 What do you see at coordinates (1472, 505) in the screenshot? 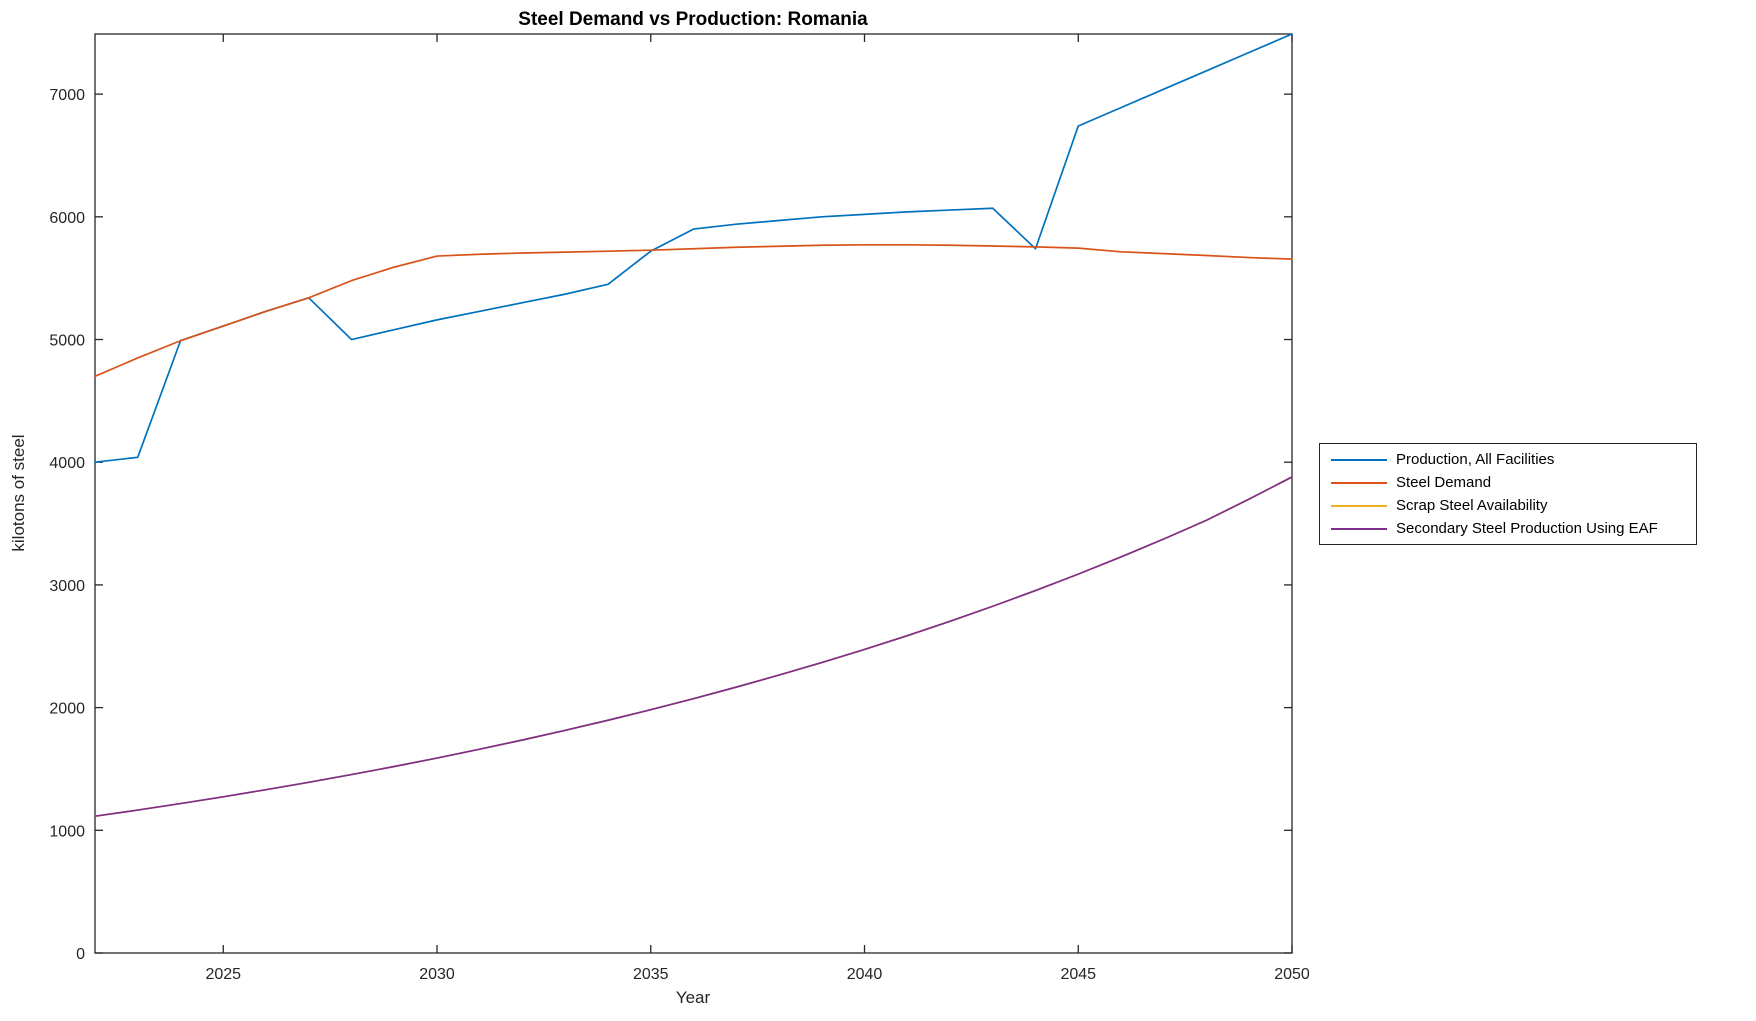
I see `legend-label: Scrap Steel Availability` at bounding box center [1472, 505].